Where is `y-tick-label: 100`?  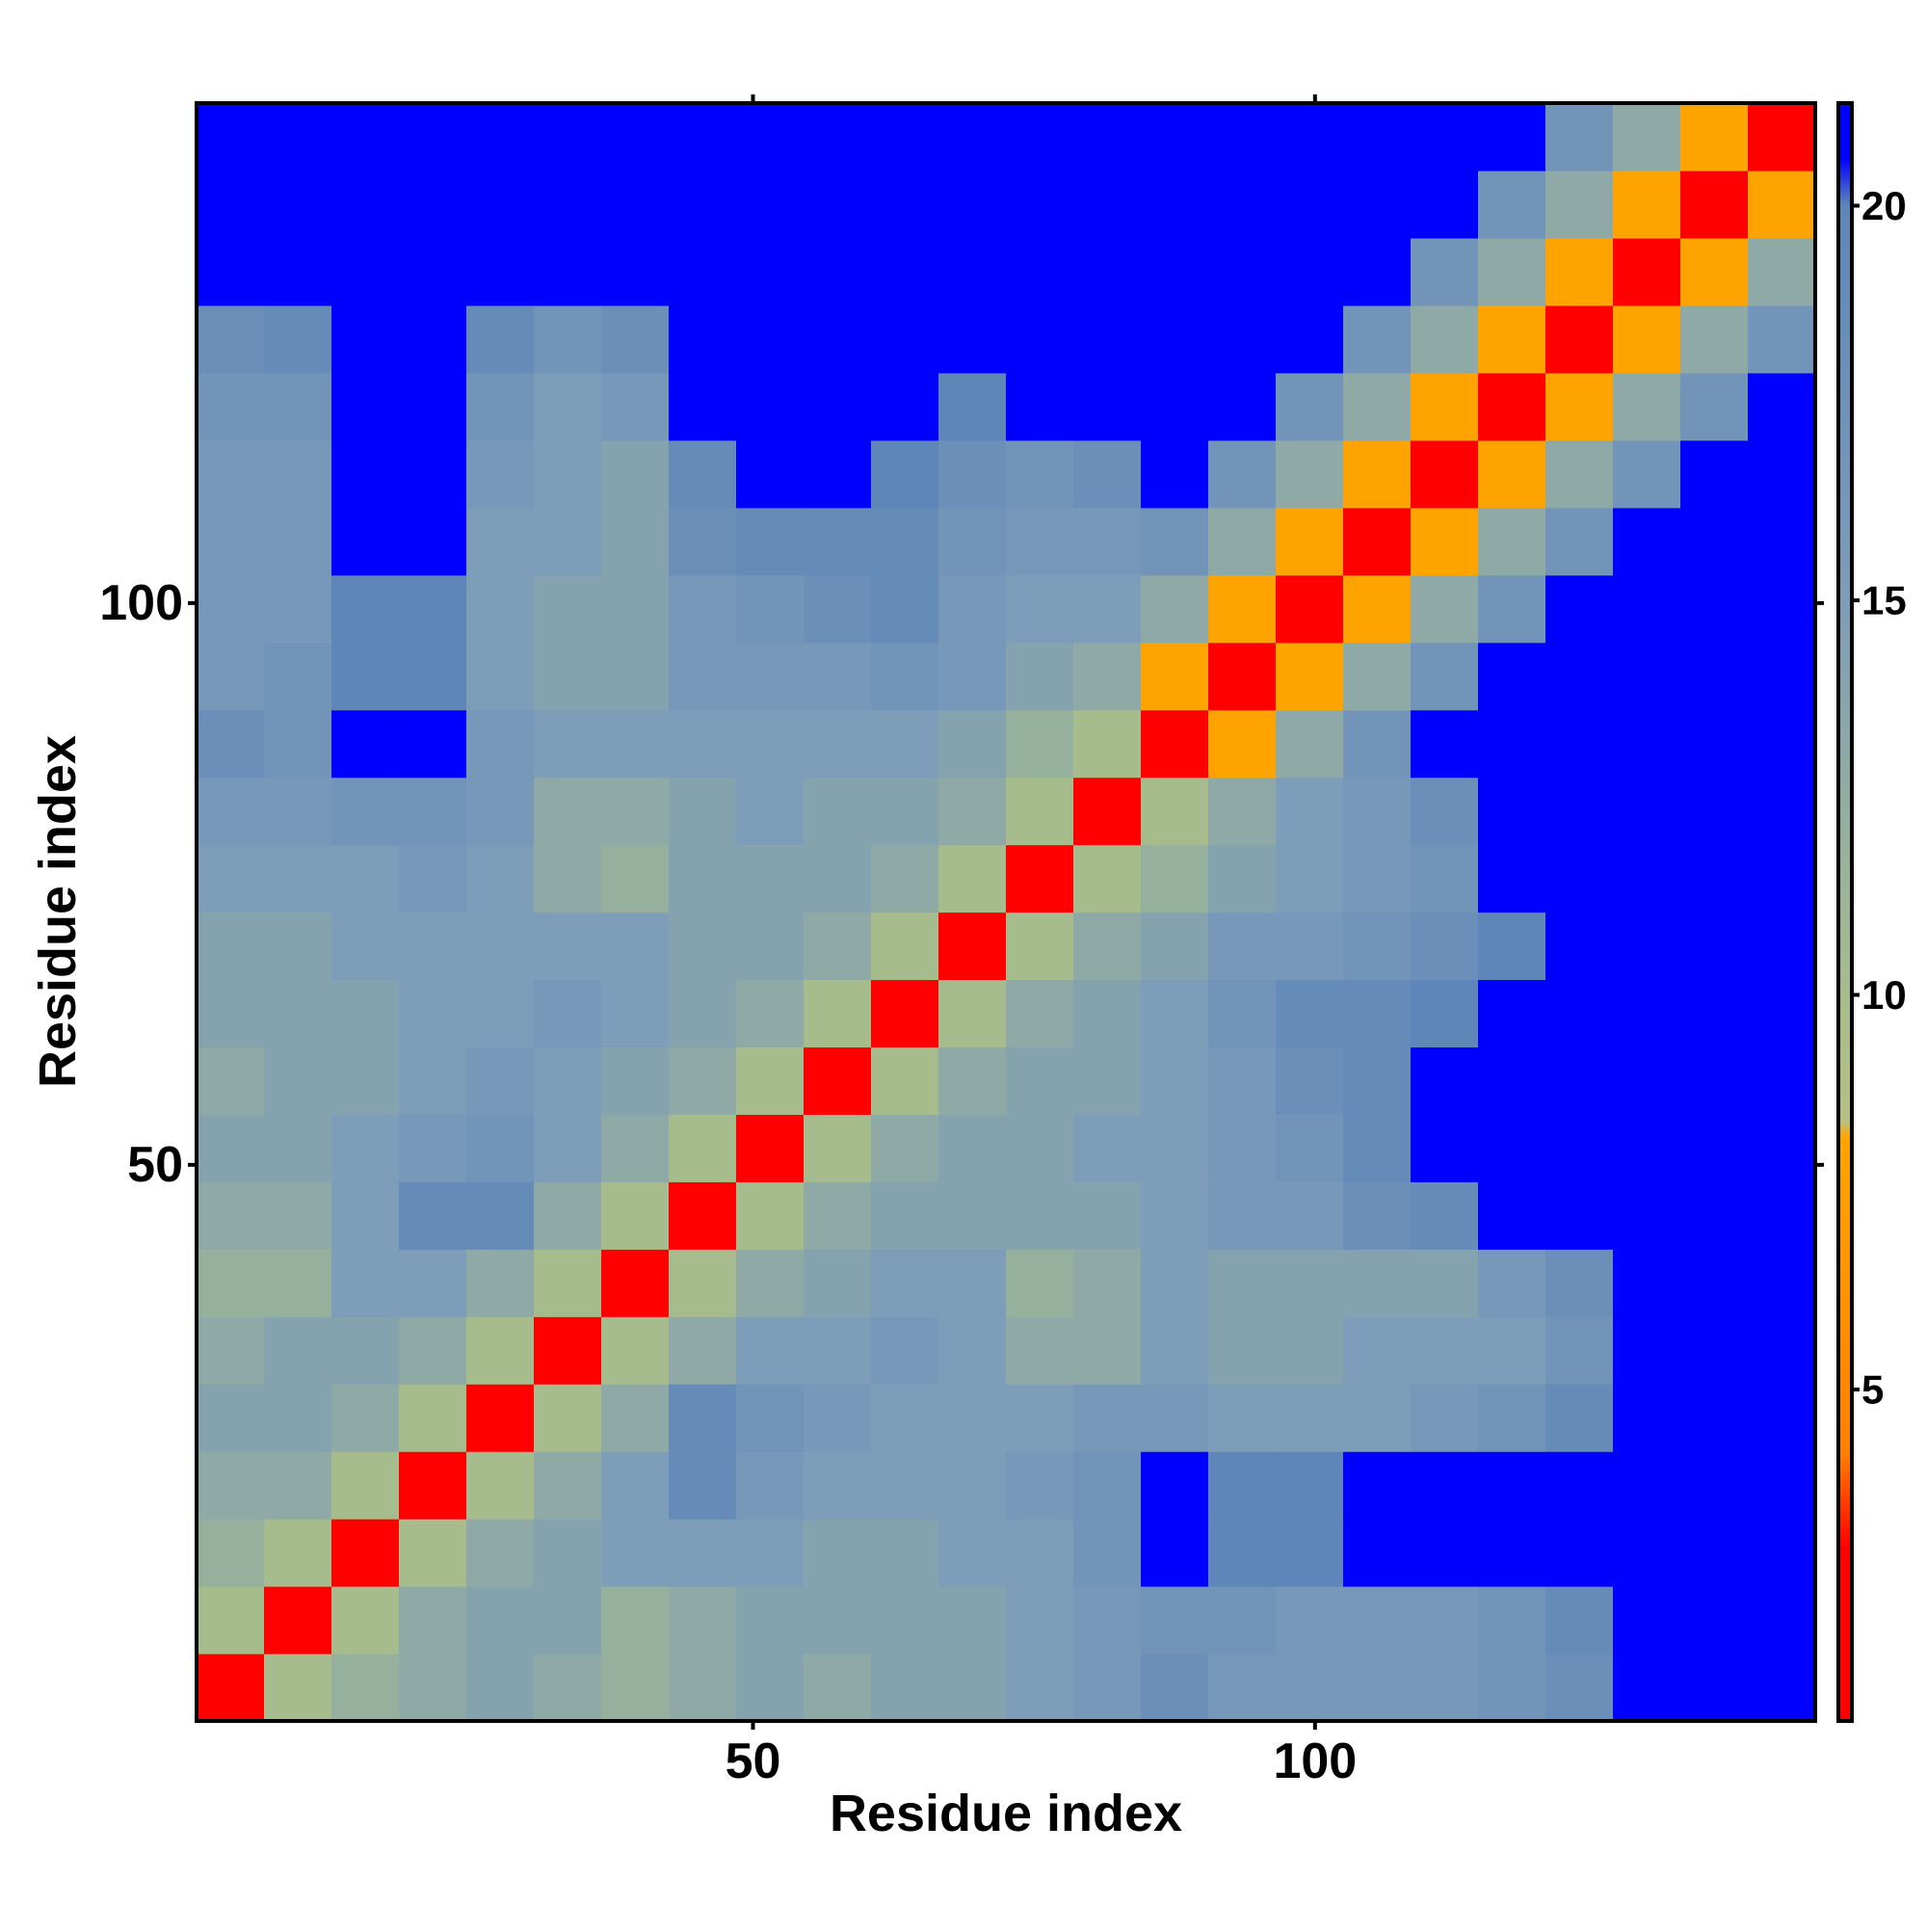 y-tick-label: 100 is located at coordinates (141, 603).